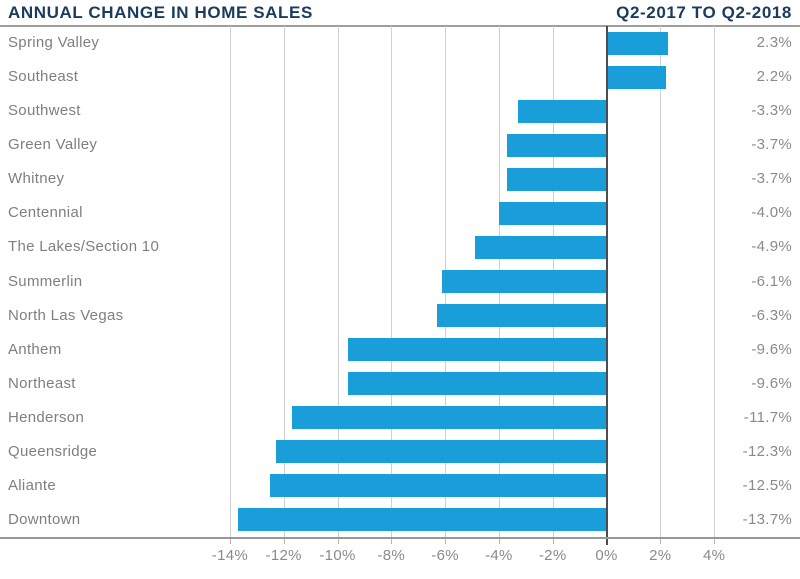  Describe the element at coordinates (400, 538) in the screenshot. I see `x-axis-line` at that location.